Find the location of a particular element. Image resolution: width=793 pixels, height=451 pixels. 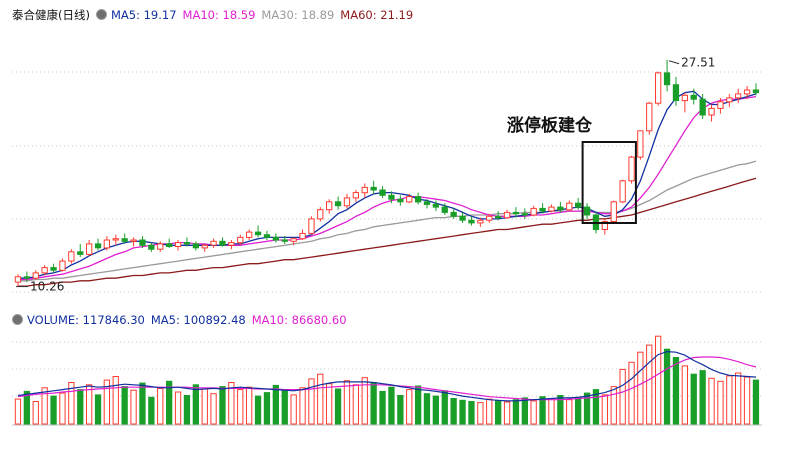

volume-ma-lines is located at coordinates (387, 376).